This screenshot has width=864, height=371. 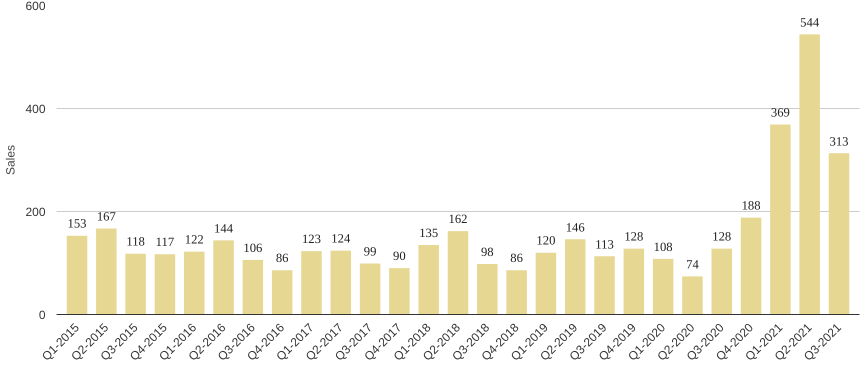 What do you see at coordinates (810, 22) in the screenshot?
I see `data-label: 544` at bounding box center [810, 22].